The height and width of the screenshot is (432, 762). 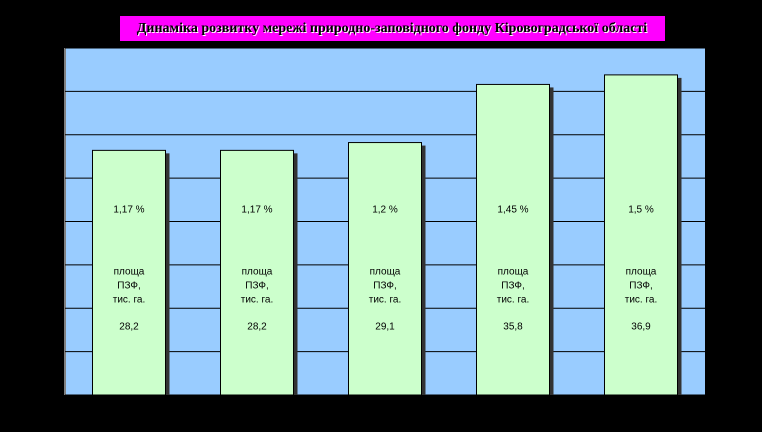 I want to click on value-label: 35,8, so click(x=513, y=327).